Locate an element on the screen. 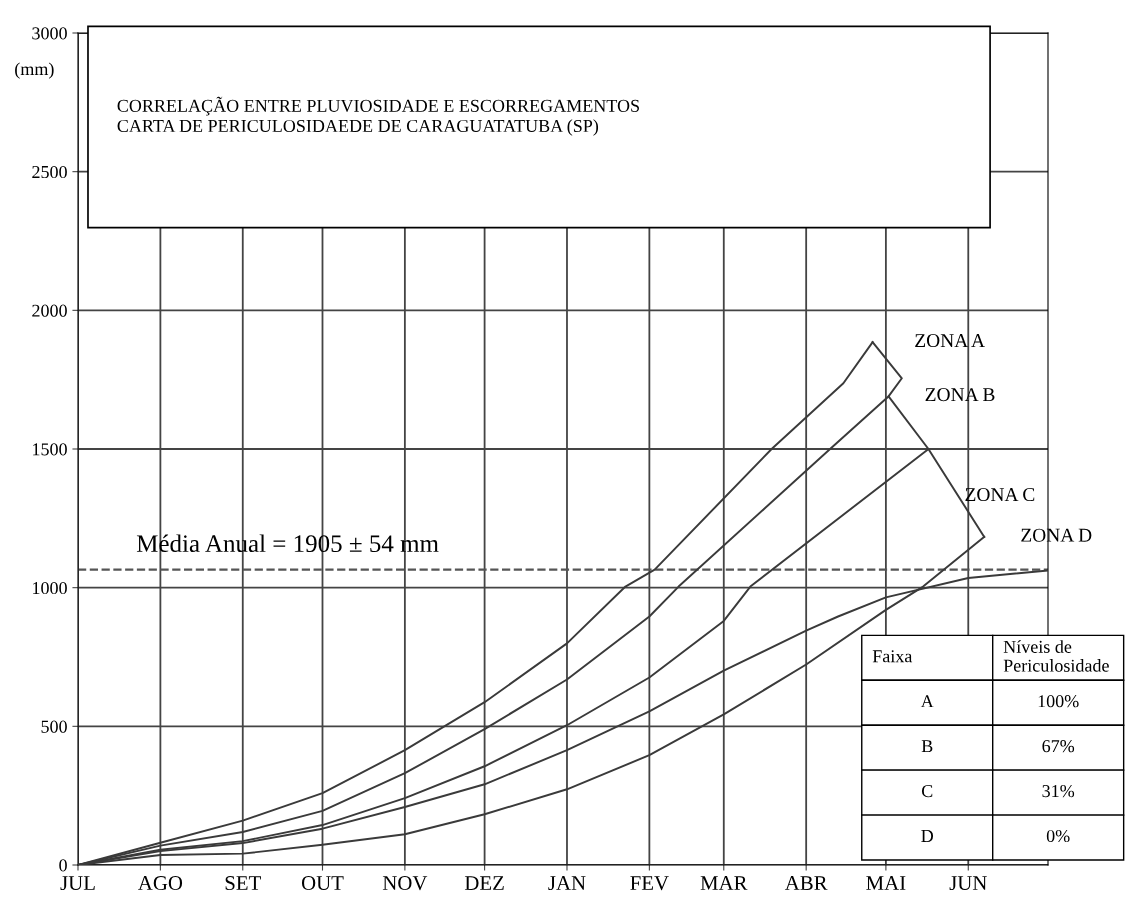 This screenshot has height=913, width=1126. x-tick-label: SET is located at coordinates (243, 883).